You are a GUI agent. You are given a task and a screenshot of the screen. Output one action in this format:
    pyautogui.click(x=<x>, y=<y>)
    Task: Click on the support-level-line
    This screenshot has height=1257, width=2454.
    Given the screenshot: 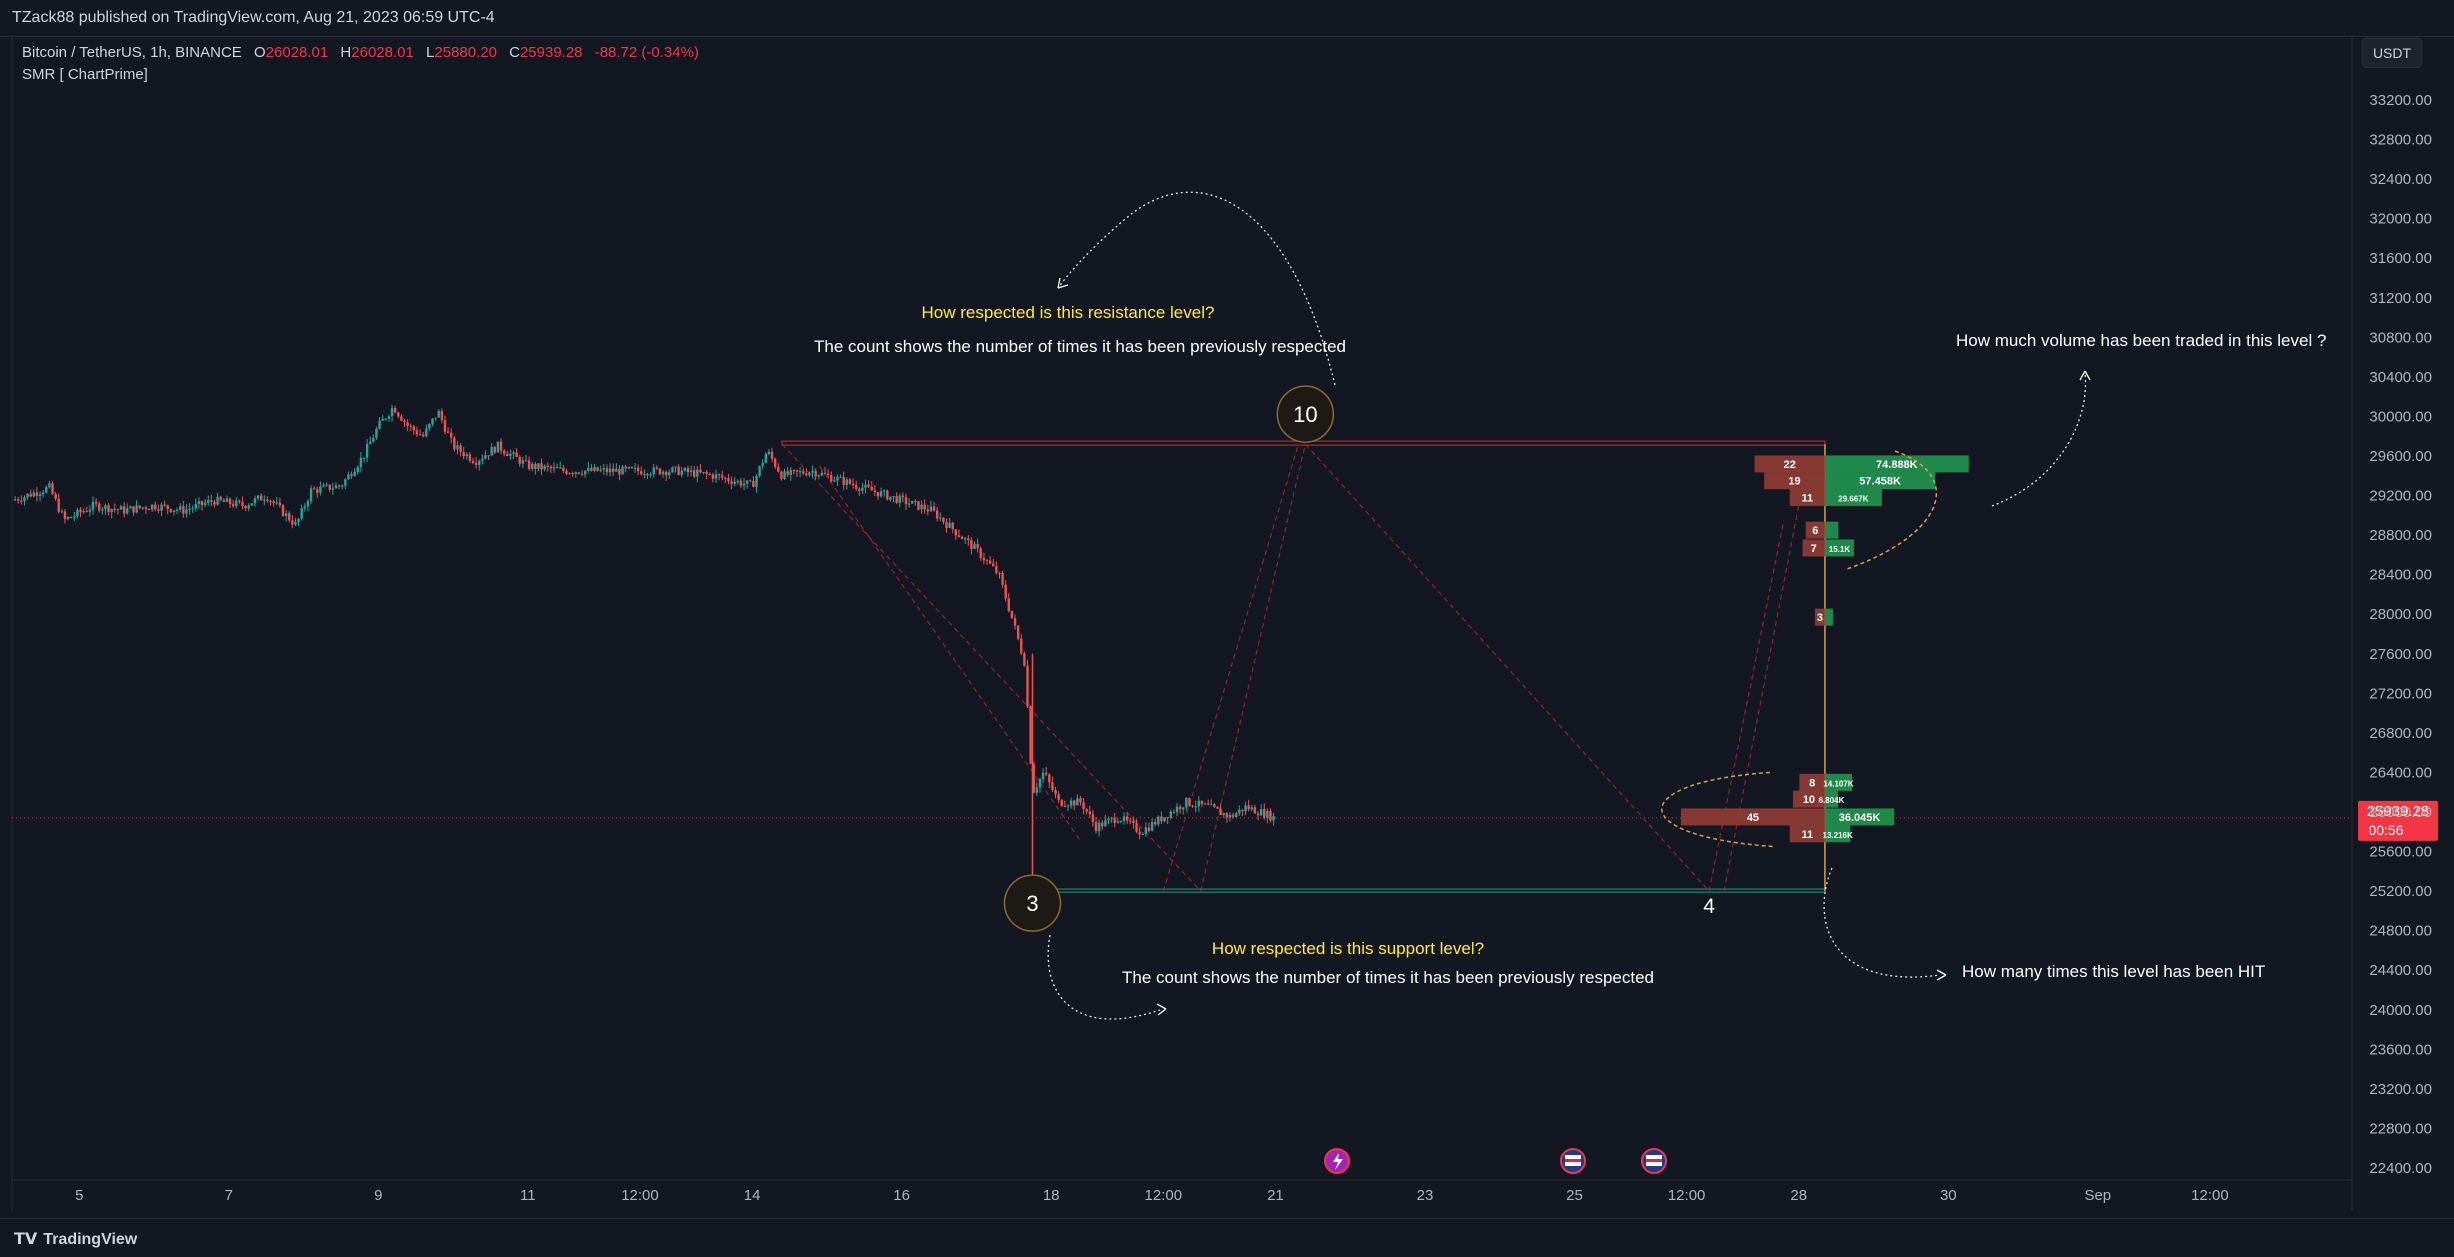 What is the action you would take?
    pyautogui.click(x=1428, y=890)
    